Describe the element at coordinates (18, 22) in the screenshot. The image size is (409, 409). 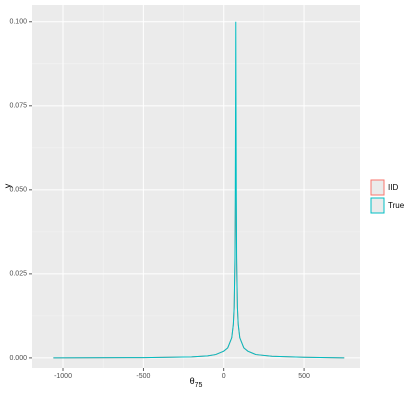
I see `y-tick-label: 0.100` at that location.